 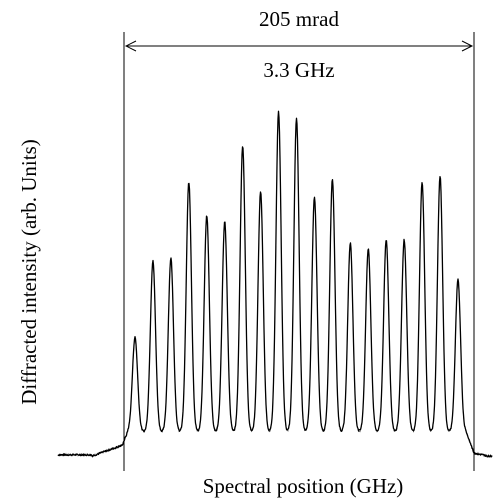 I want to click on span-top-label: 205 mrad, so click(x=299, y=19).